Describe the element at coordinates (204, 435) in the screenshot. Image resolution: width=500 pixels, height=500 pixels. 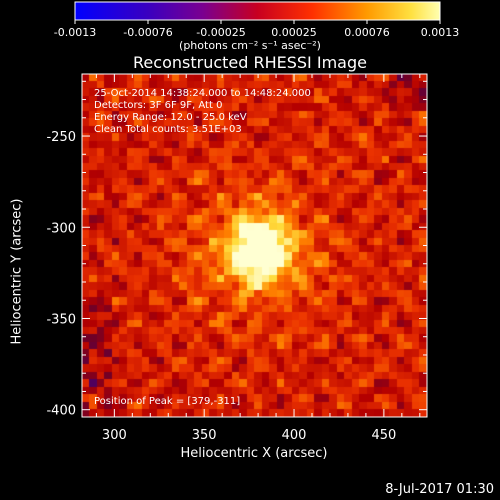
I see `x-tick-label: 350` at that location.